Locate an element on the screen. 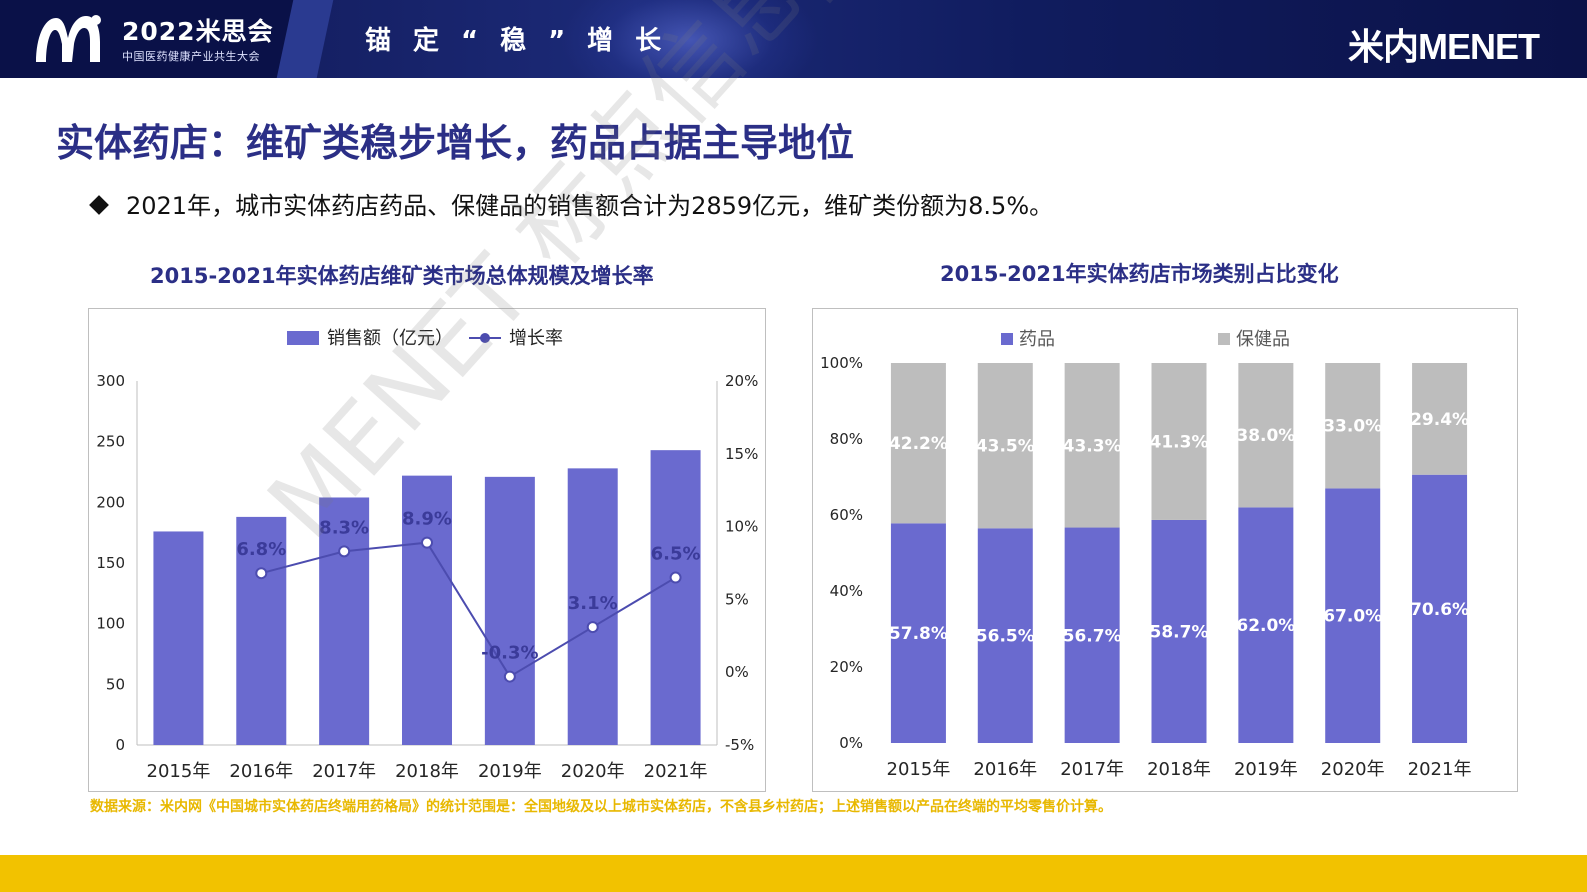 This screenshot has width=1587, height=892. health-product-share-label: 41.3% is located at coordinates (1179, 442).